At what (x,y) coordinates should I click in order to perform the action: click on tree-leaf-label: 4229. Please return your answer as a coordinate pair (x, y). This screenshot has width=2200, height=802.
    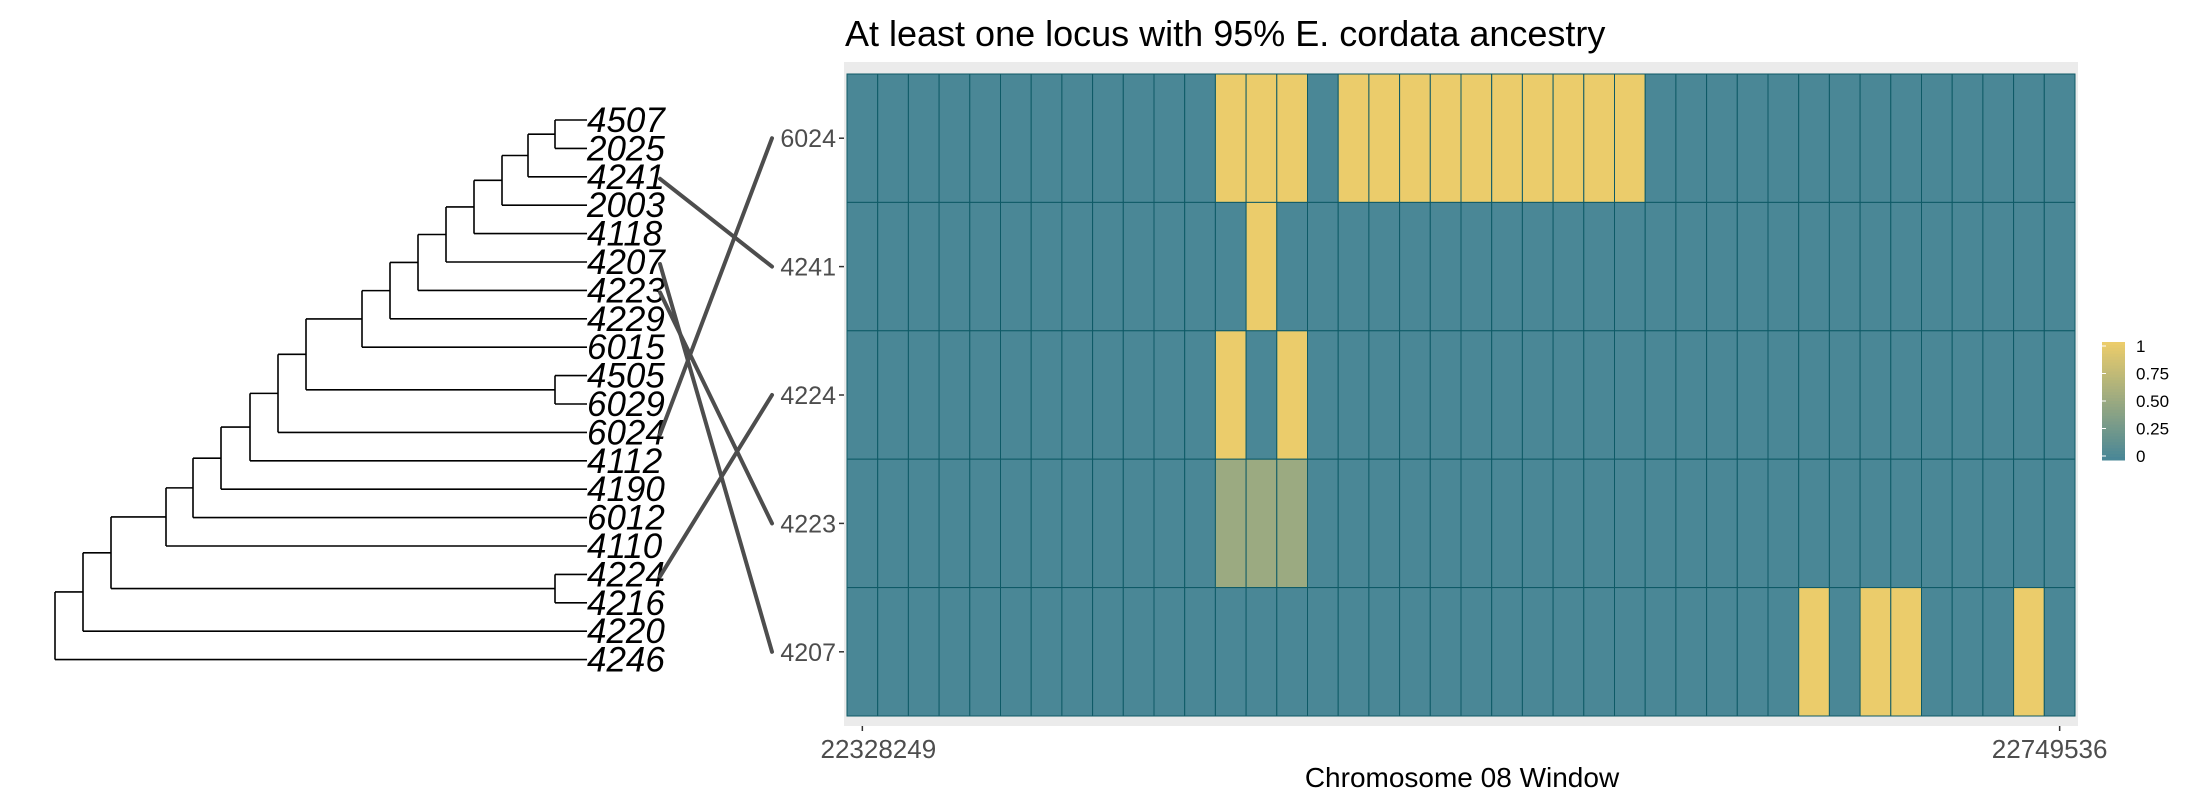
    Looking at the image, I should click on (626, 319).